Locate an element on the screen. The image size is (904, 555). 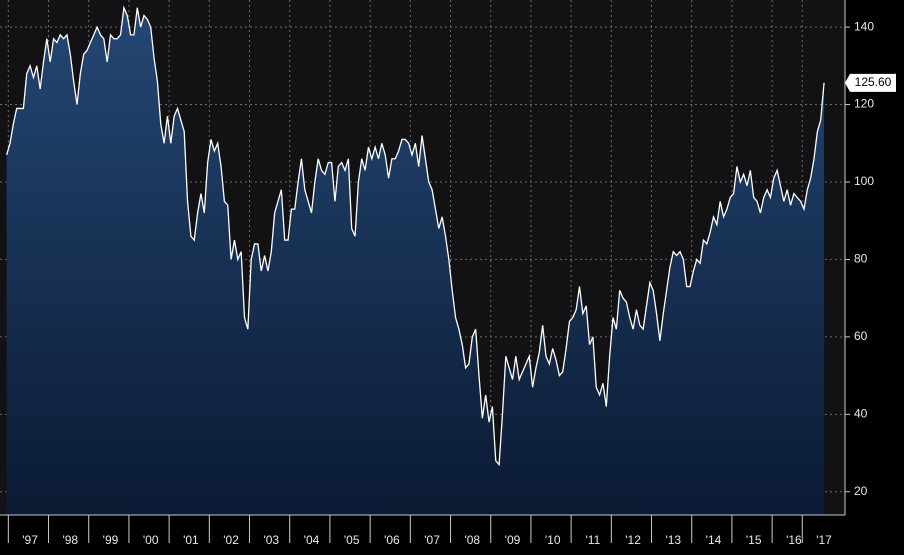
x-tick-label: '08 is located at coordinates (472, 540).